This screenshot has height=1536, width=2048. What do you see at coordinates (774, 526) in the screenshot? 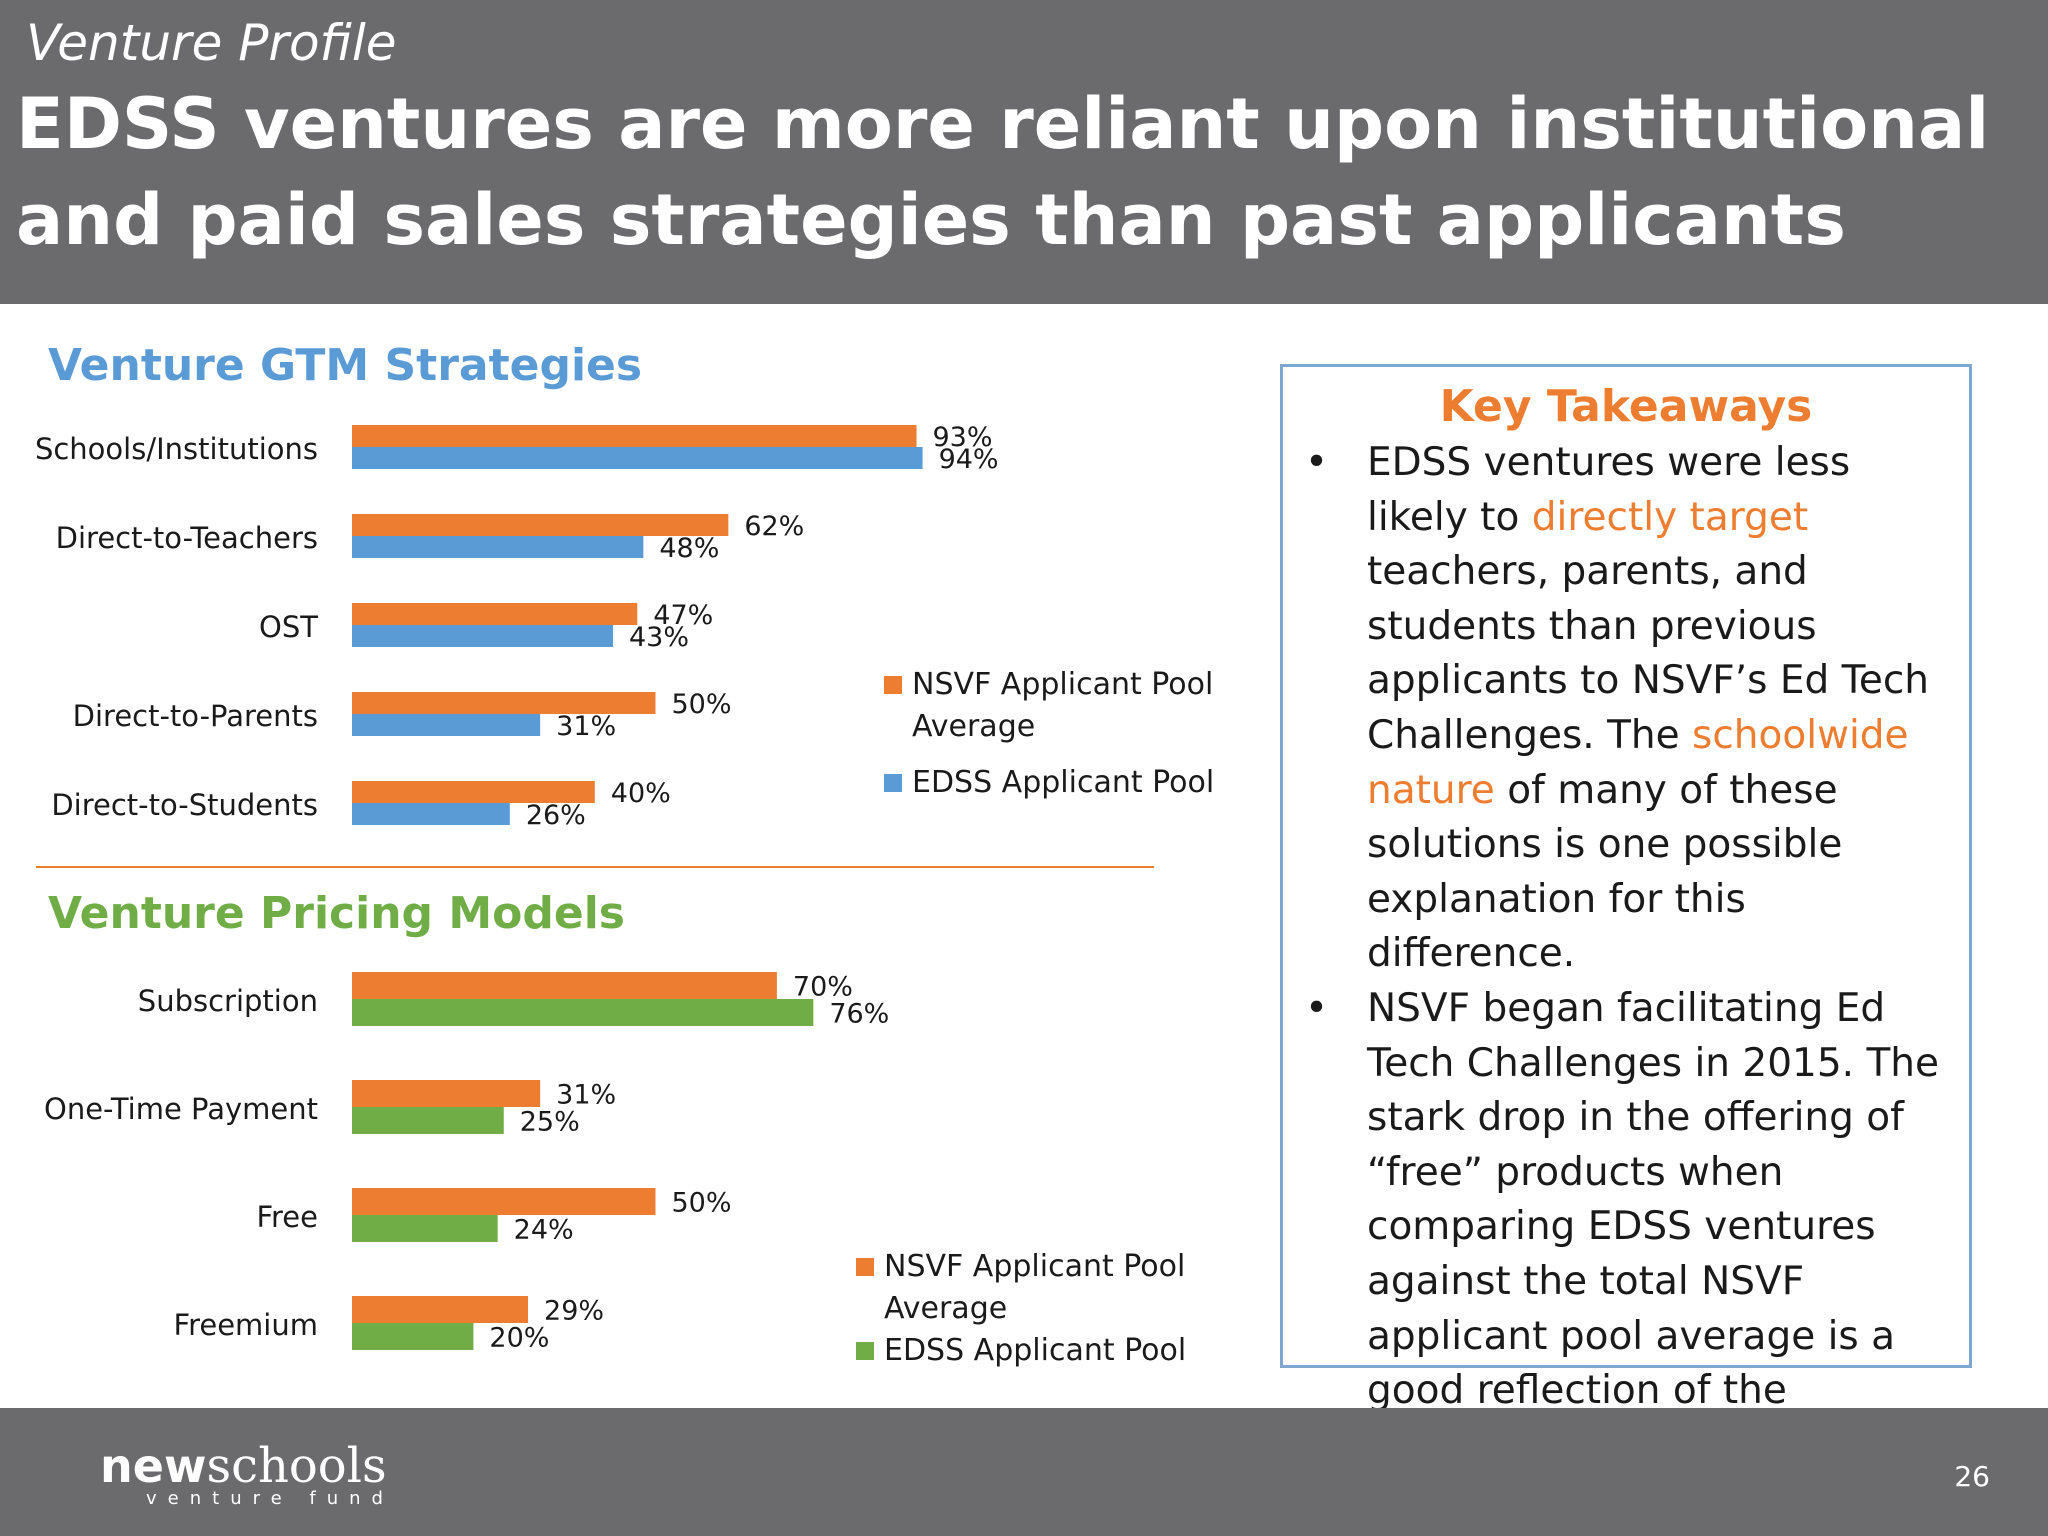
I see `gtm-data-label: 62%` at bounding box center [774, 526].